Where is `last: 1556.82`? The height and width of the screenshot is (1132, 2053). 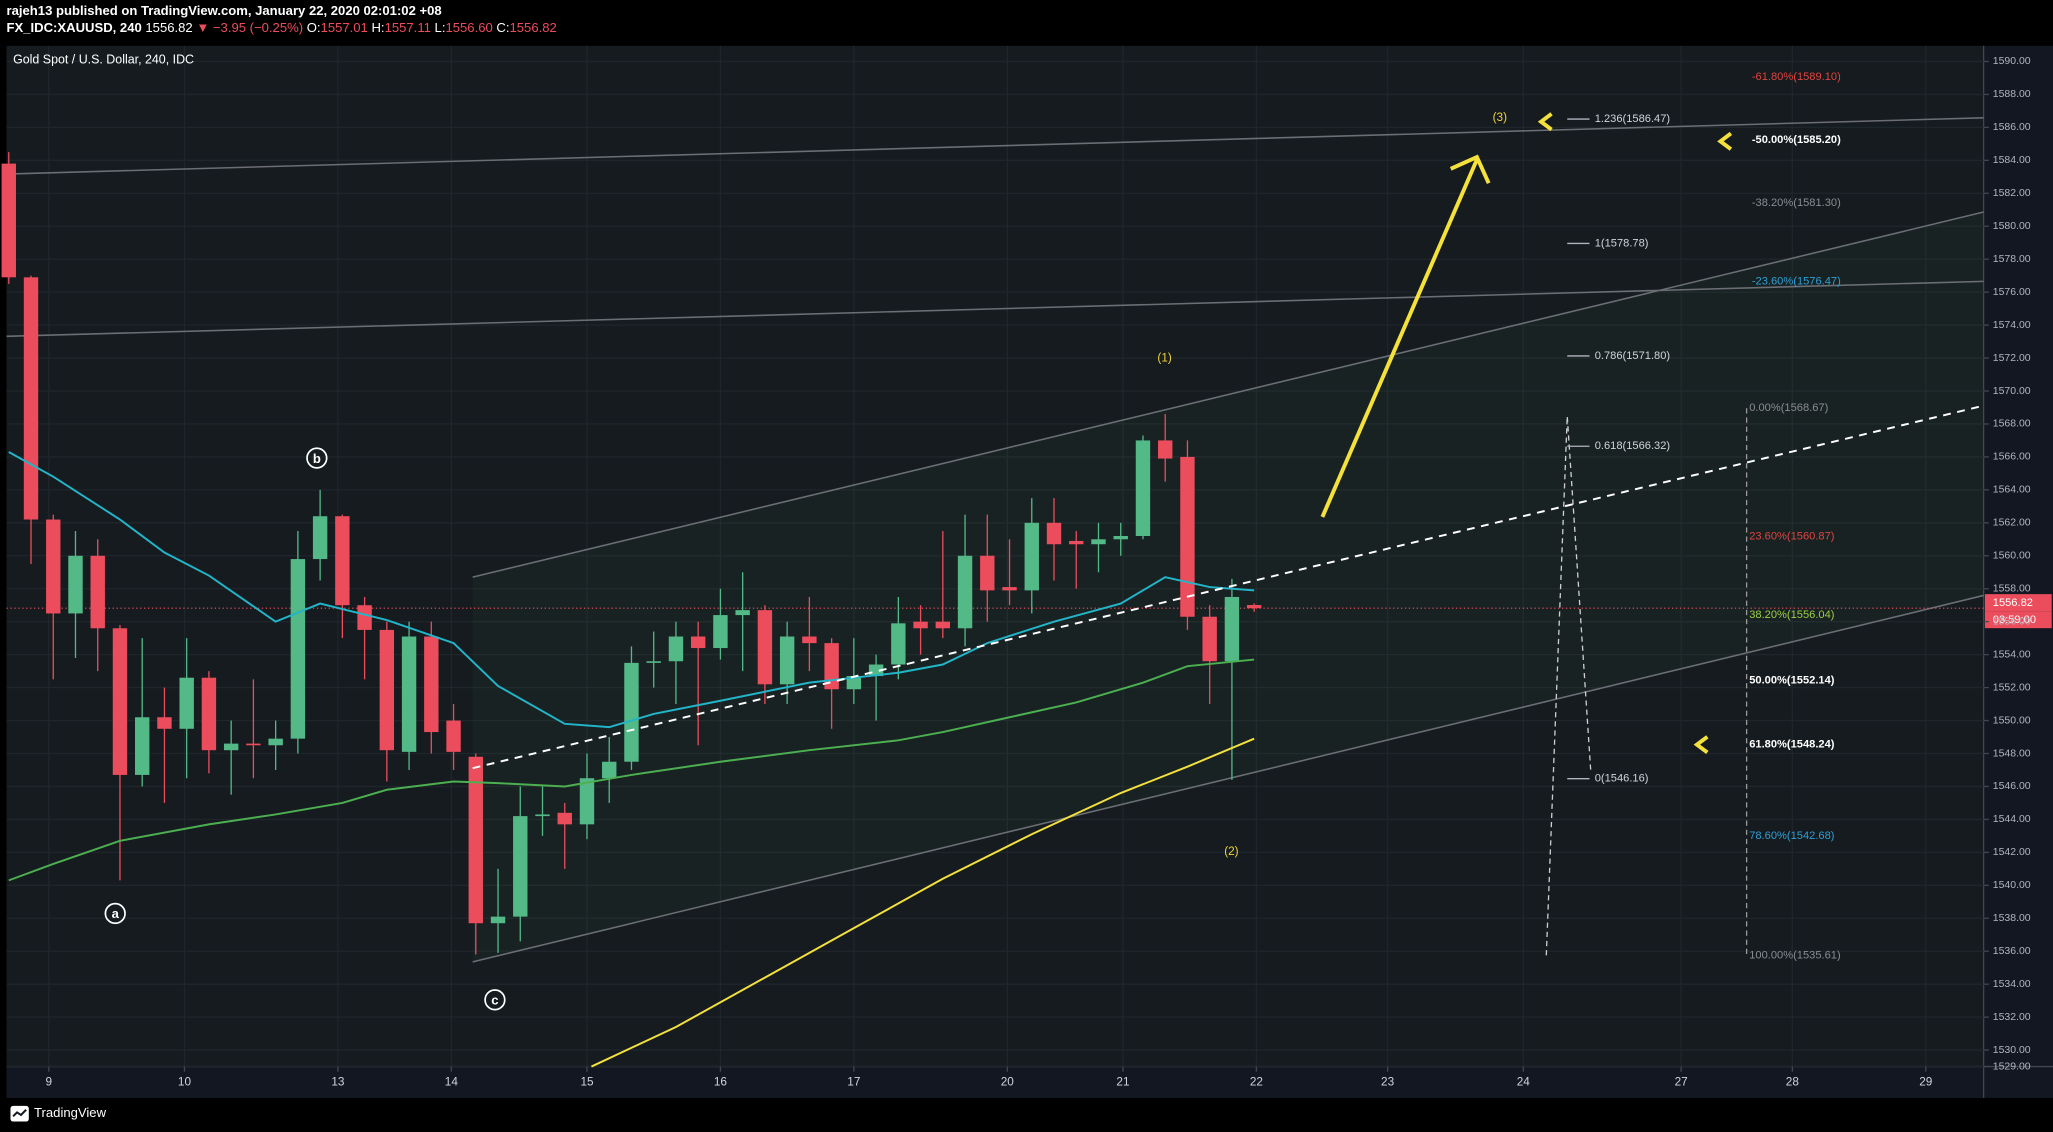
last: 1556.82 is located at coordinates (168, 27).